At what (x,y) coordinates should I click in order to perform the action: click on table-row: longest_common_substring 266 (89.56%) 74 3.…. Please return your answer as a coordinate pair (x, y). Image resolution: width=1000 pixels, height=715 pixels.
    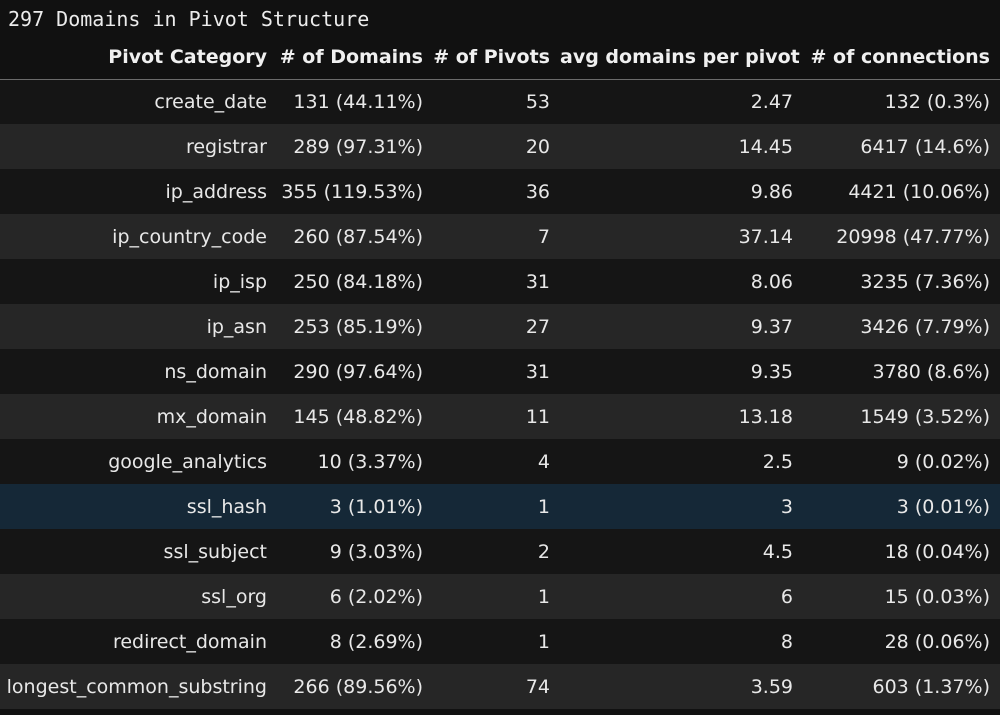
    Looking at the image, I should click on (500, 686).